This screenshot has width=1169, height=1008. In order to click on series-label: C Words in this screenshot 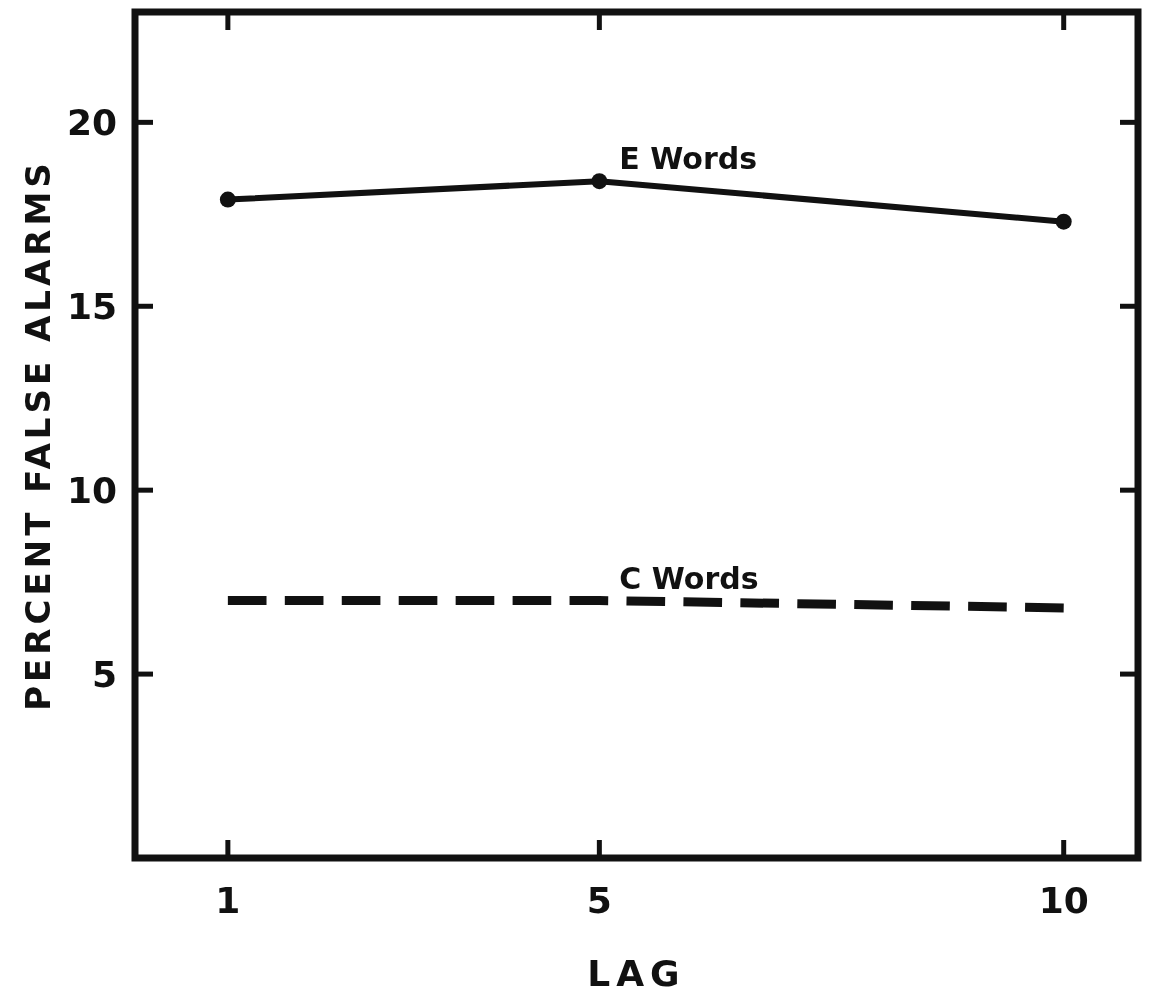, I will do `click(689, 578)`.